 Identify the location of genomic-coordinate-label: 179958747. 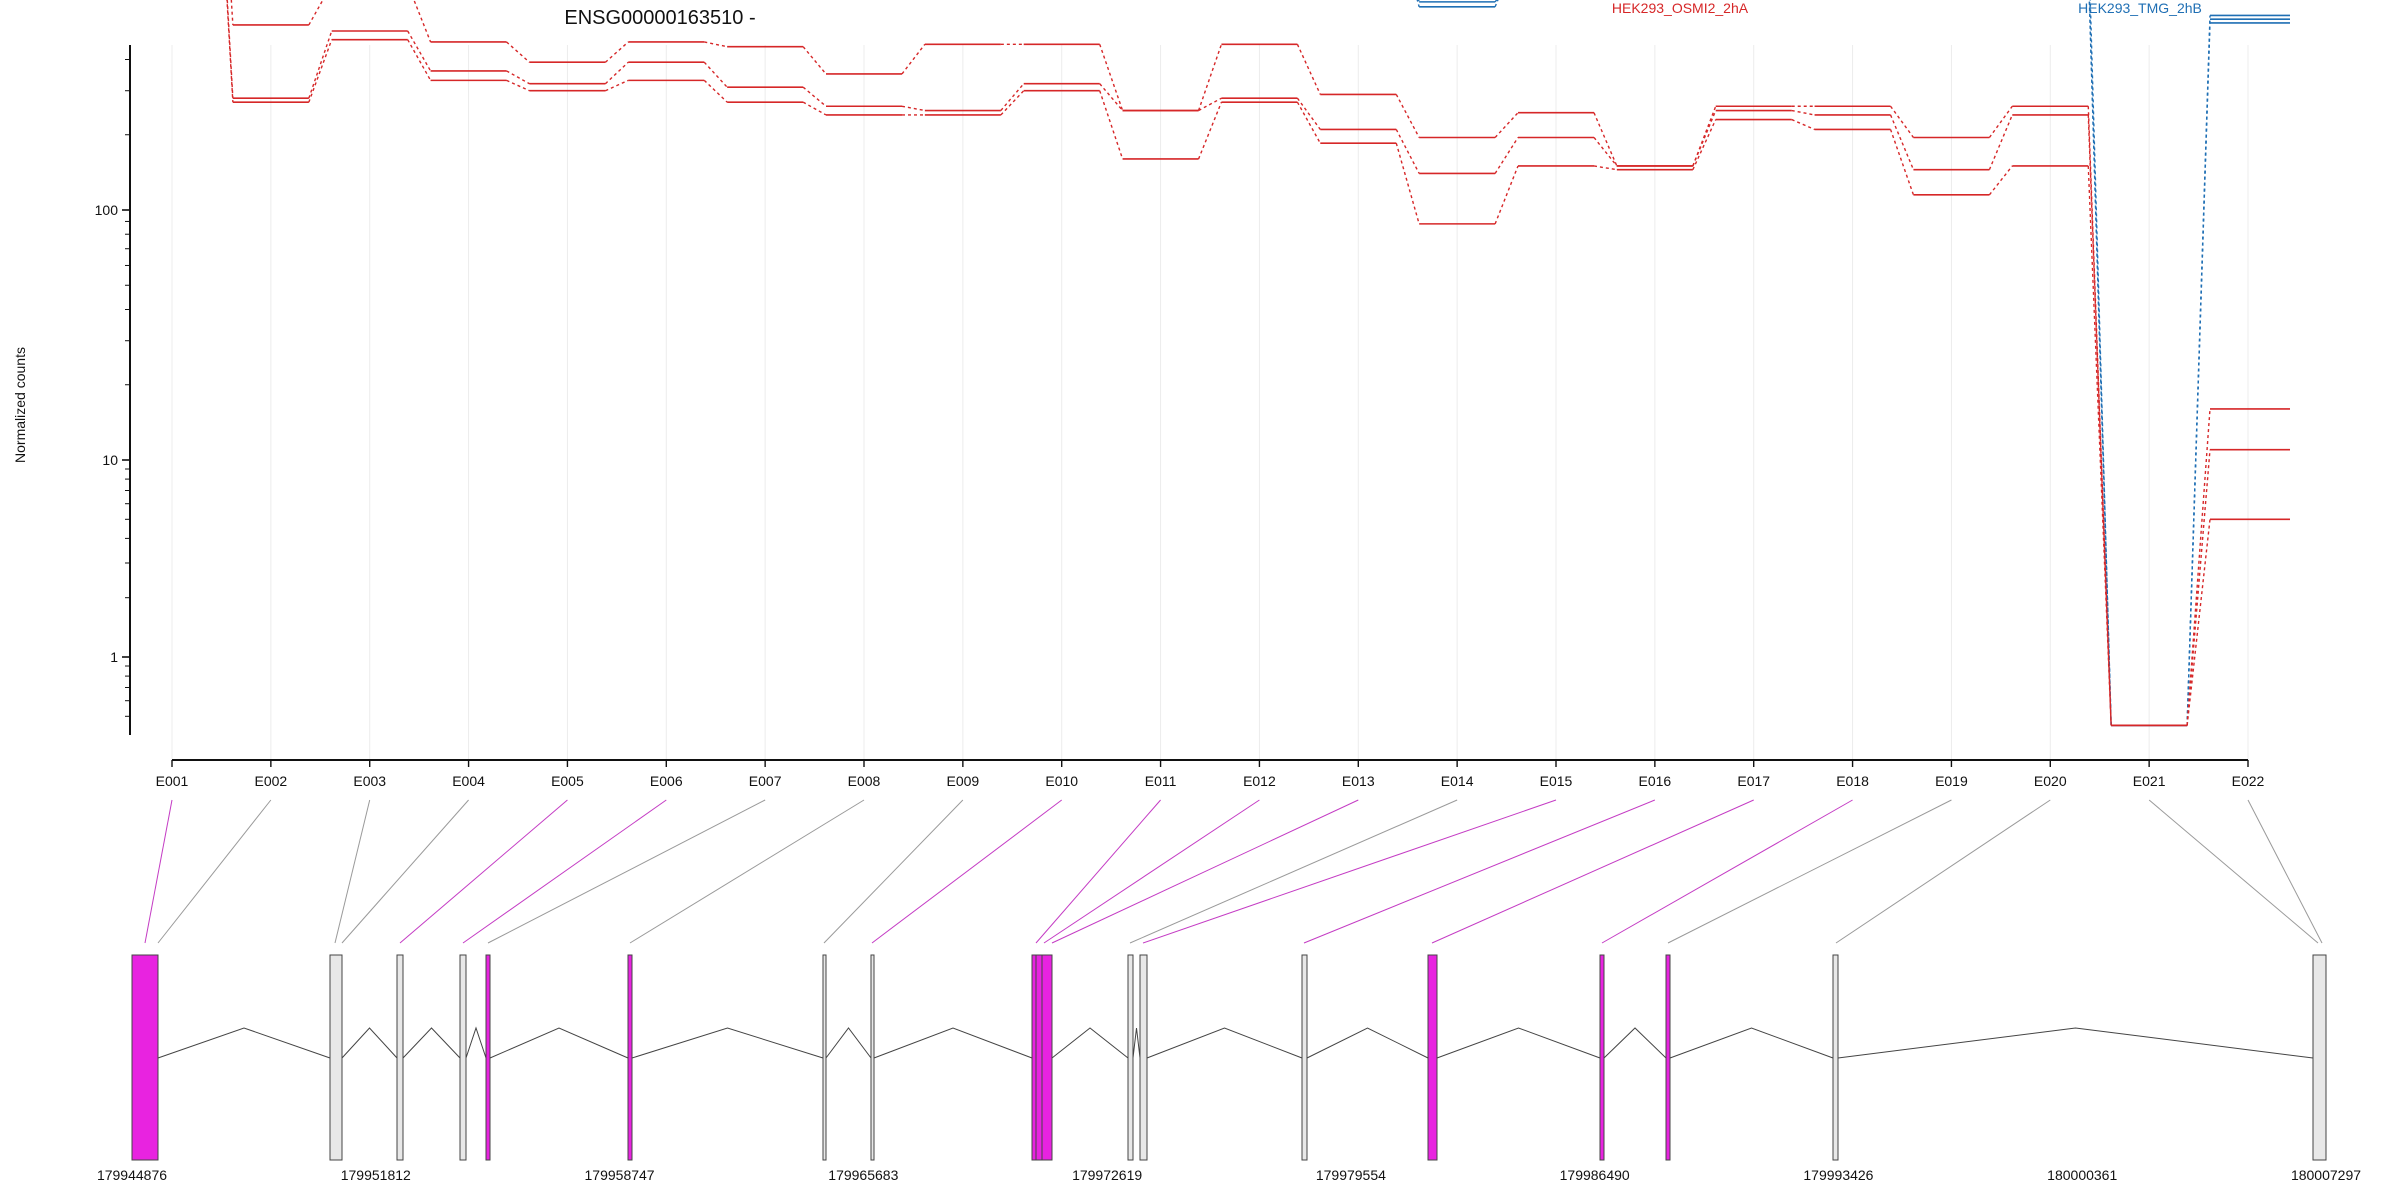
(620, 1175).